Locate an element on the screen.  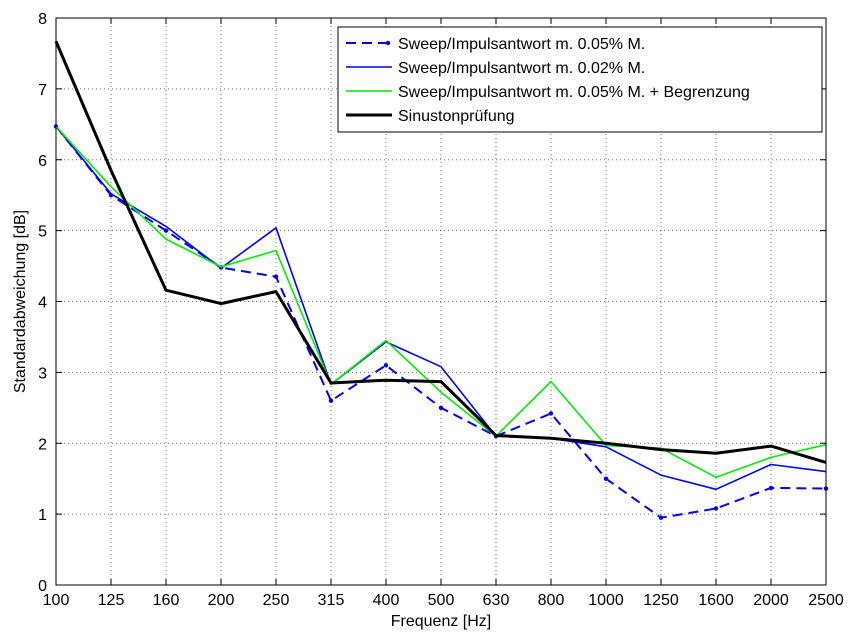
y-tick-label: 0 is located at coordinates (42, 586).